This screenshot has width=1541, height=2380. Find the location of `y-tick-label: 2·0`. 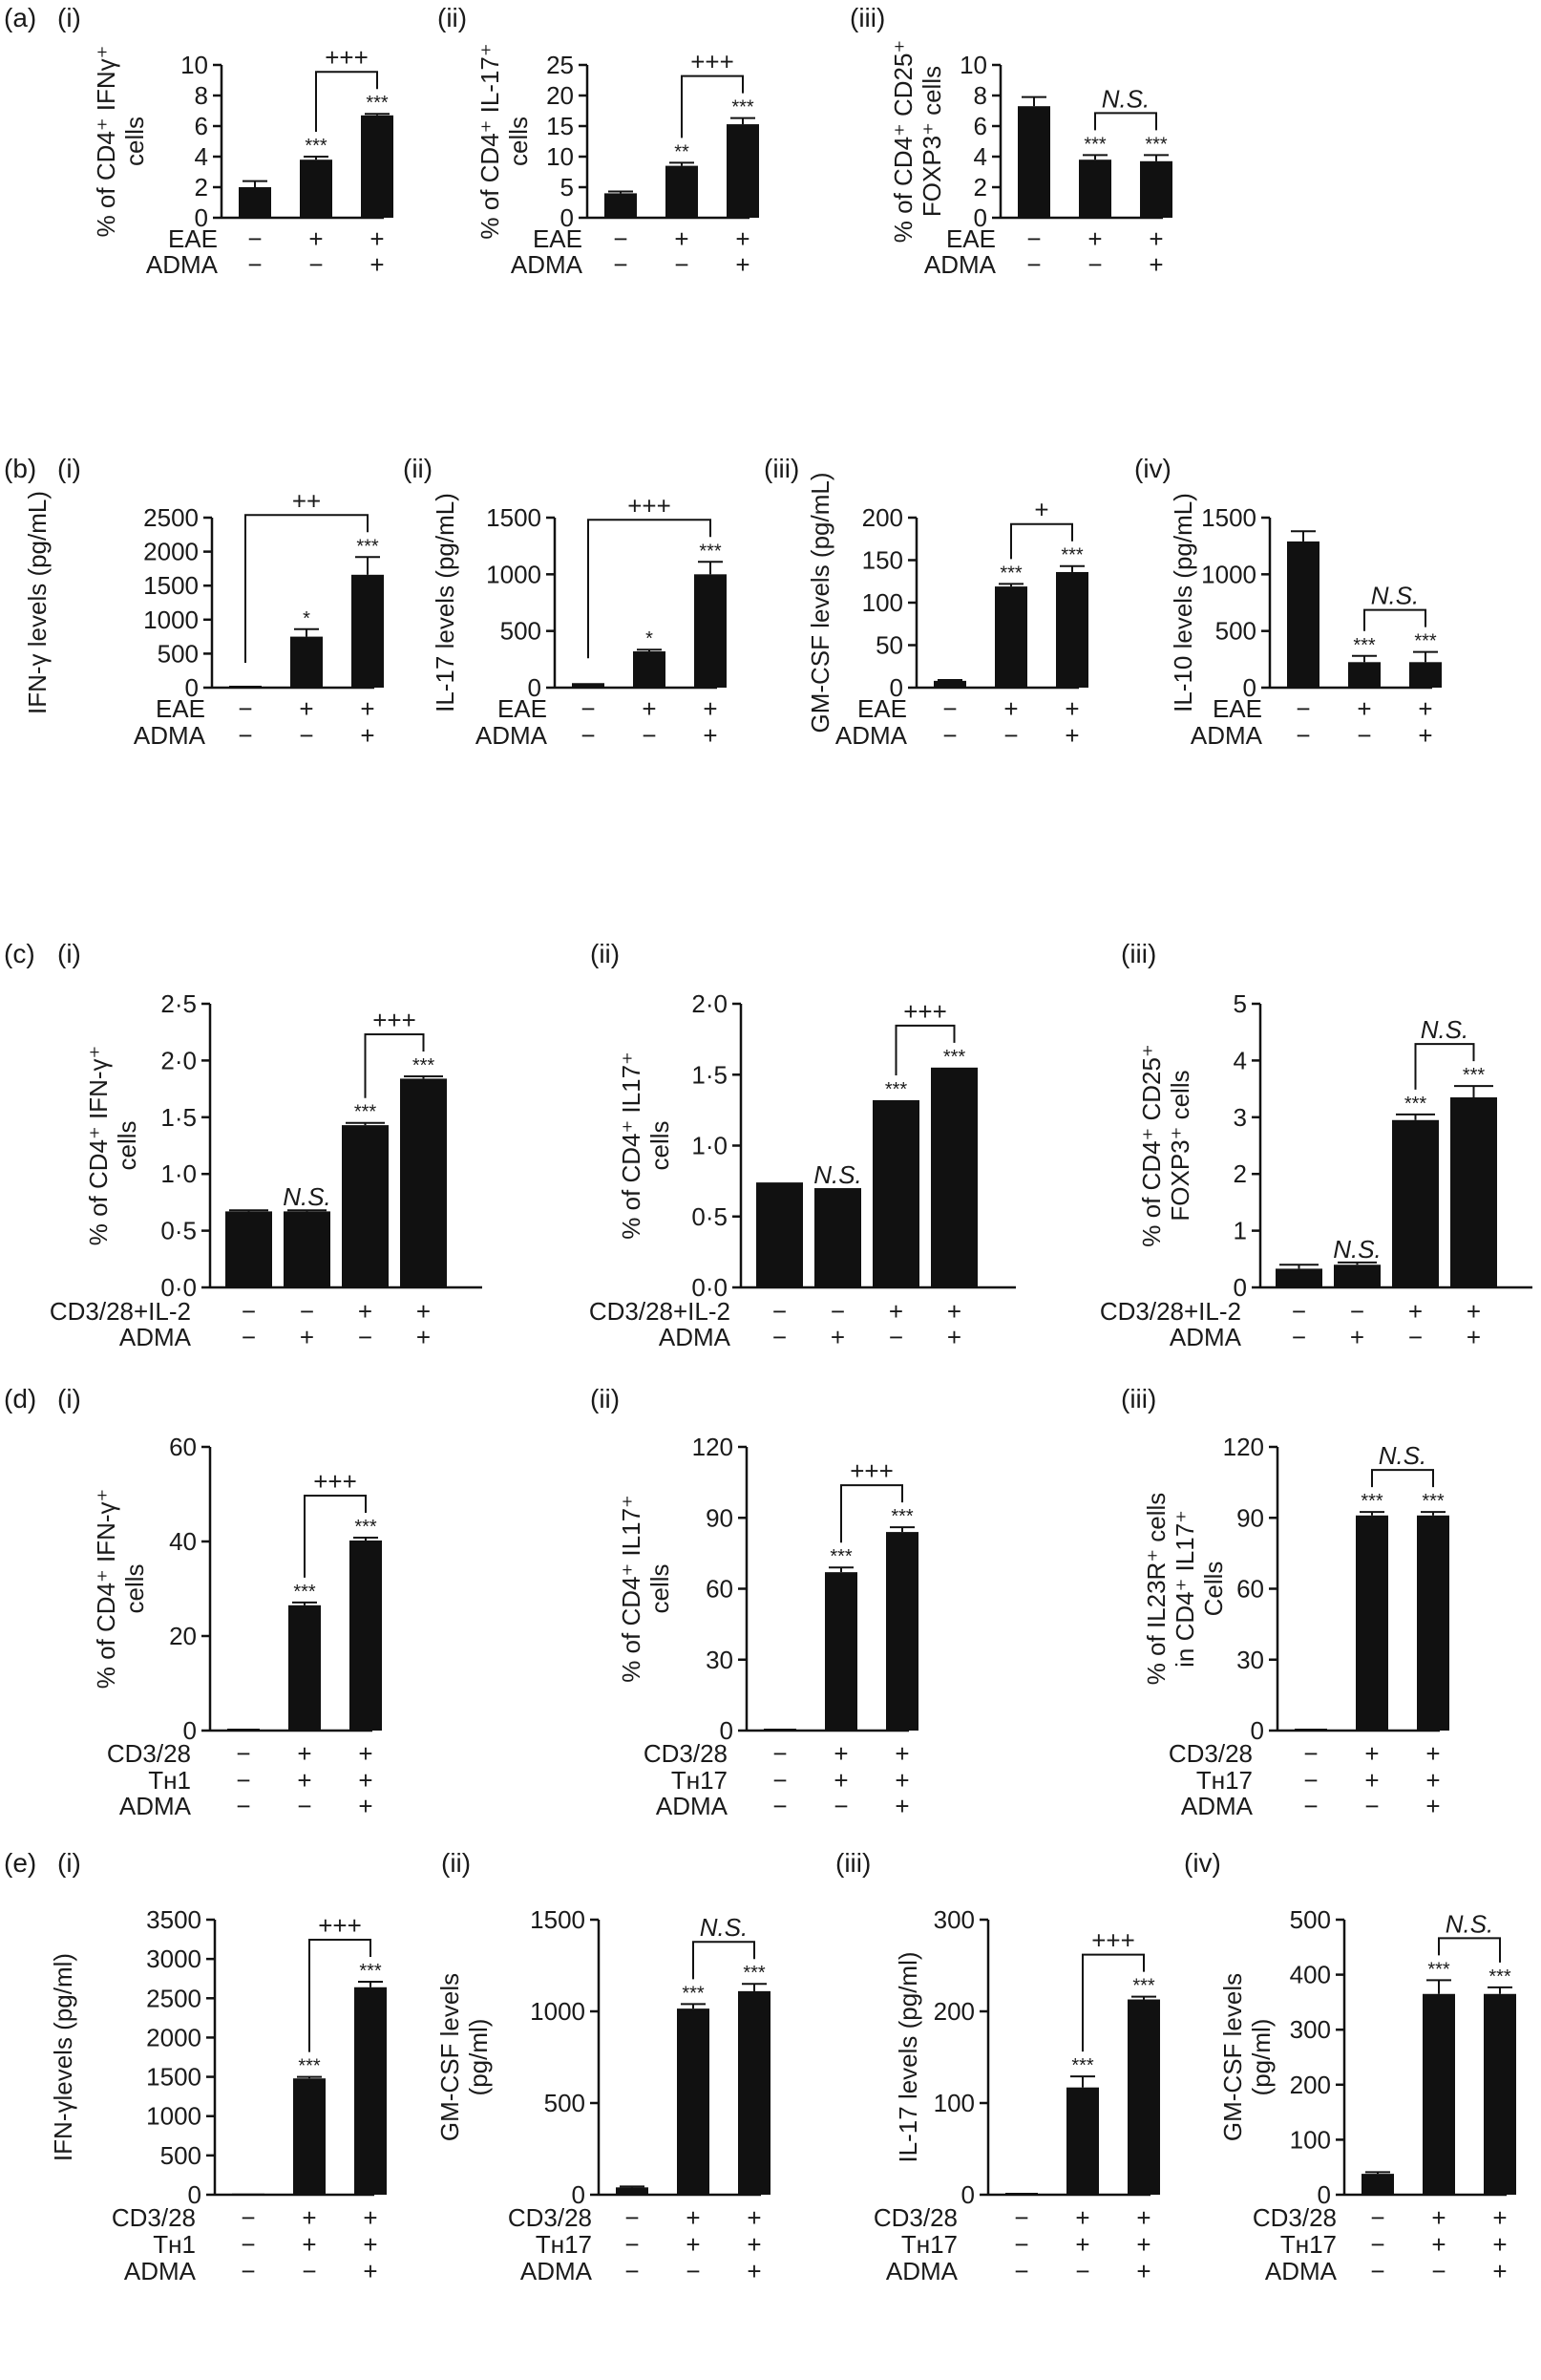

y-tick-label: 2·0 is located at coordinates (709, 1003).